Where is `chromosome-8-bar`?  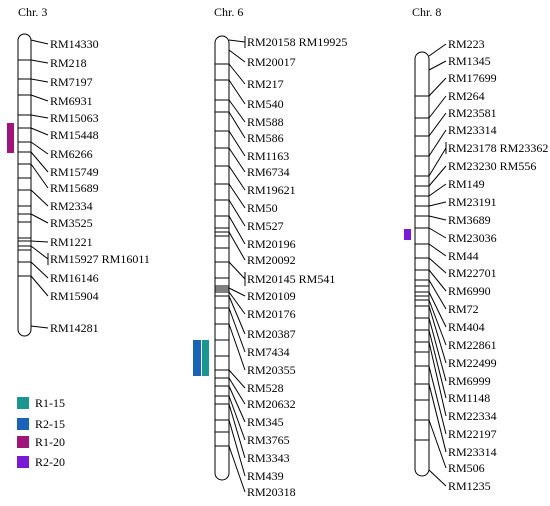
chromosome-8-bar is located at coordinates (422, 264).